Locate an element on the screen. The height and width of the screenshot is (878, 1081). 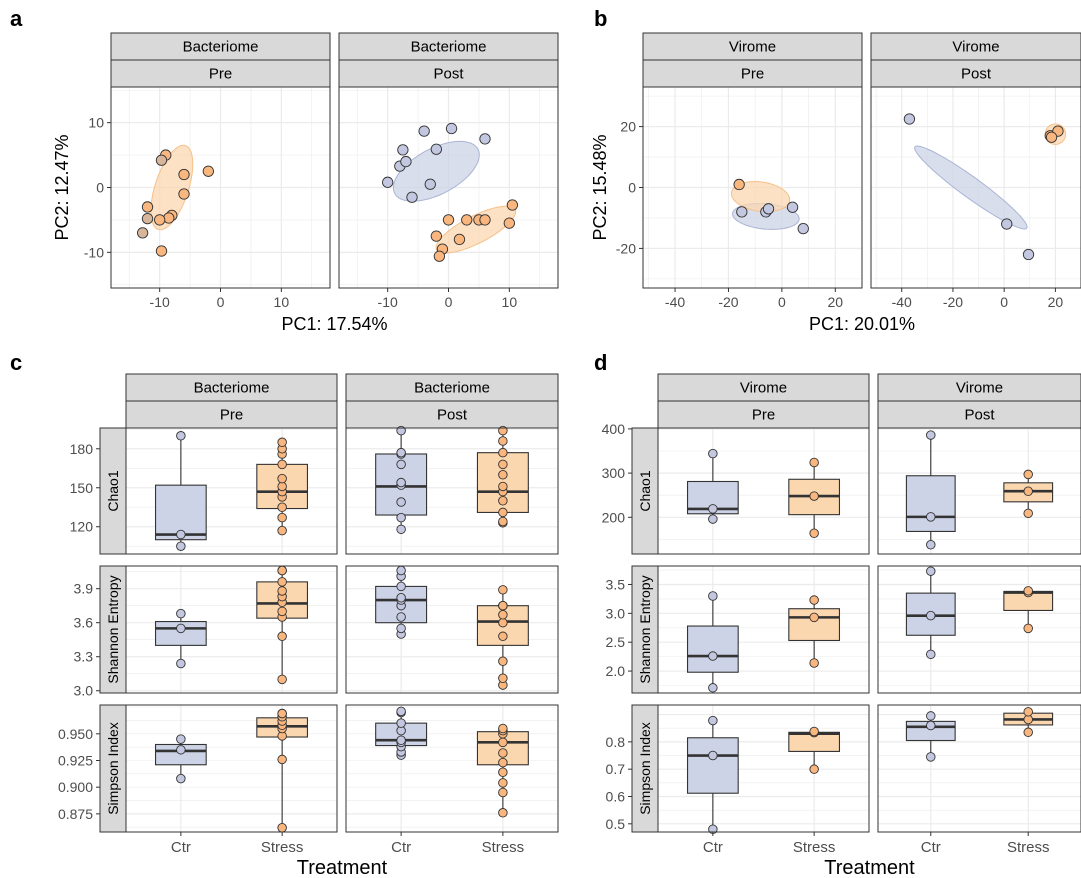
x-tick-label: -10 is located at coordinates (388, 302).